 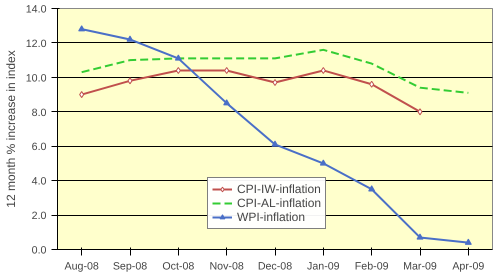 I want to click on x-tick-label: Jan-09, so click(x=323, y=266).